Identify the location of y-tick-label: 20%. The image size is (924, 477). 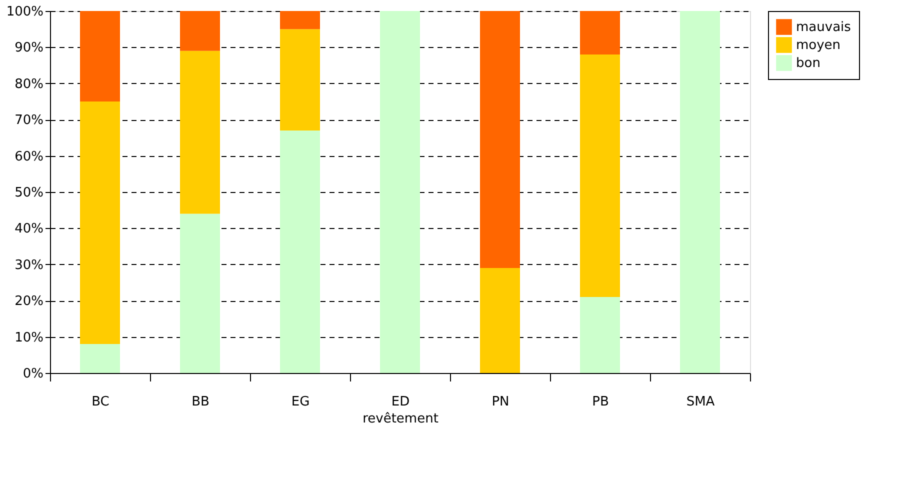
(29, 302).